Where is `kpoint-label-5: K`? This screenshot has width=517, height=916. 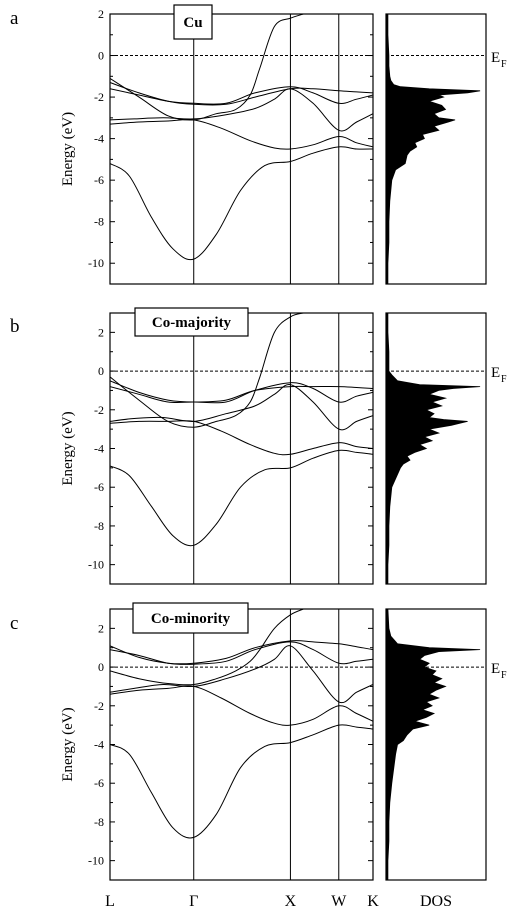 kpoint-label-5: K is located at coordinates (373, 901).